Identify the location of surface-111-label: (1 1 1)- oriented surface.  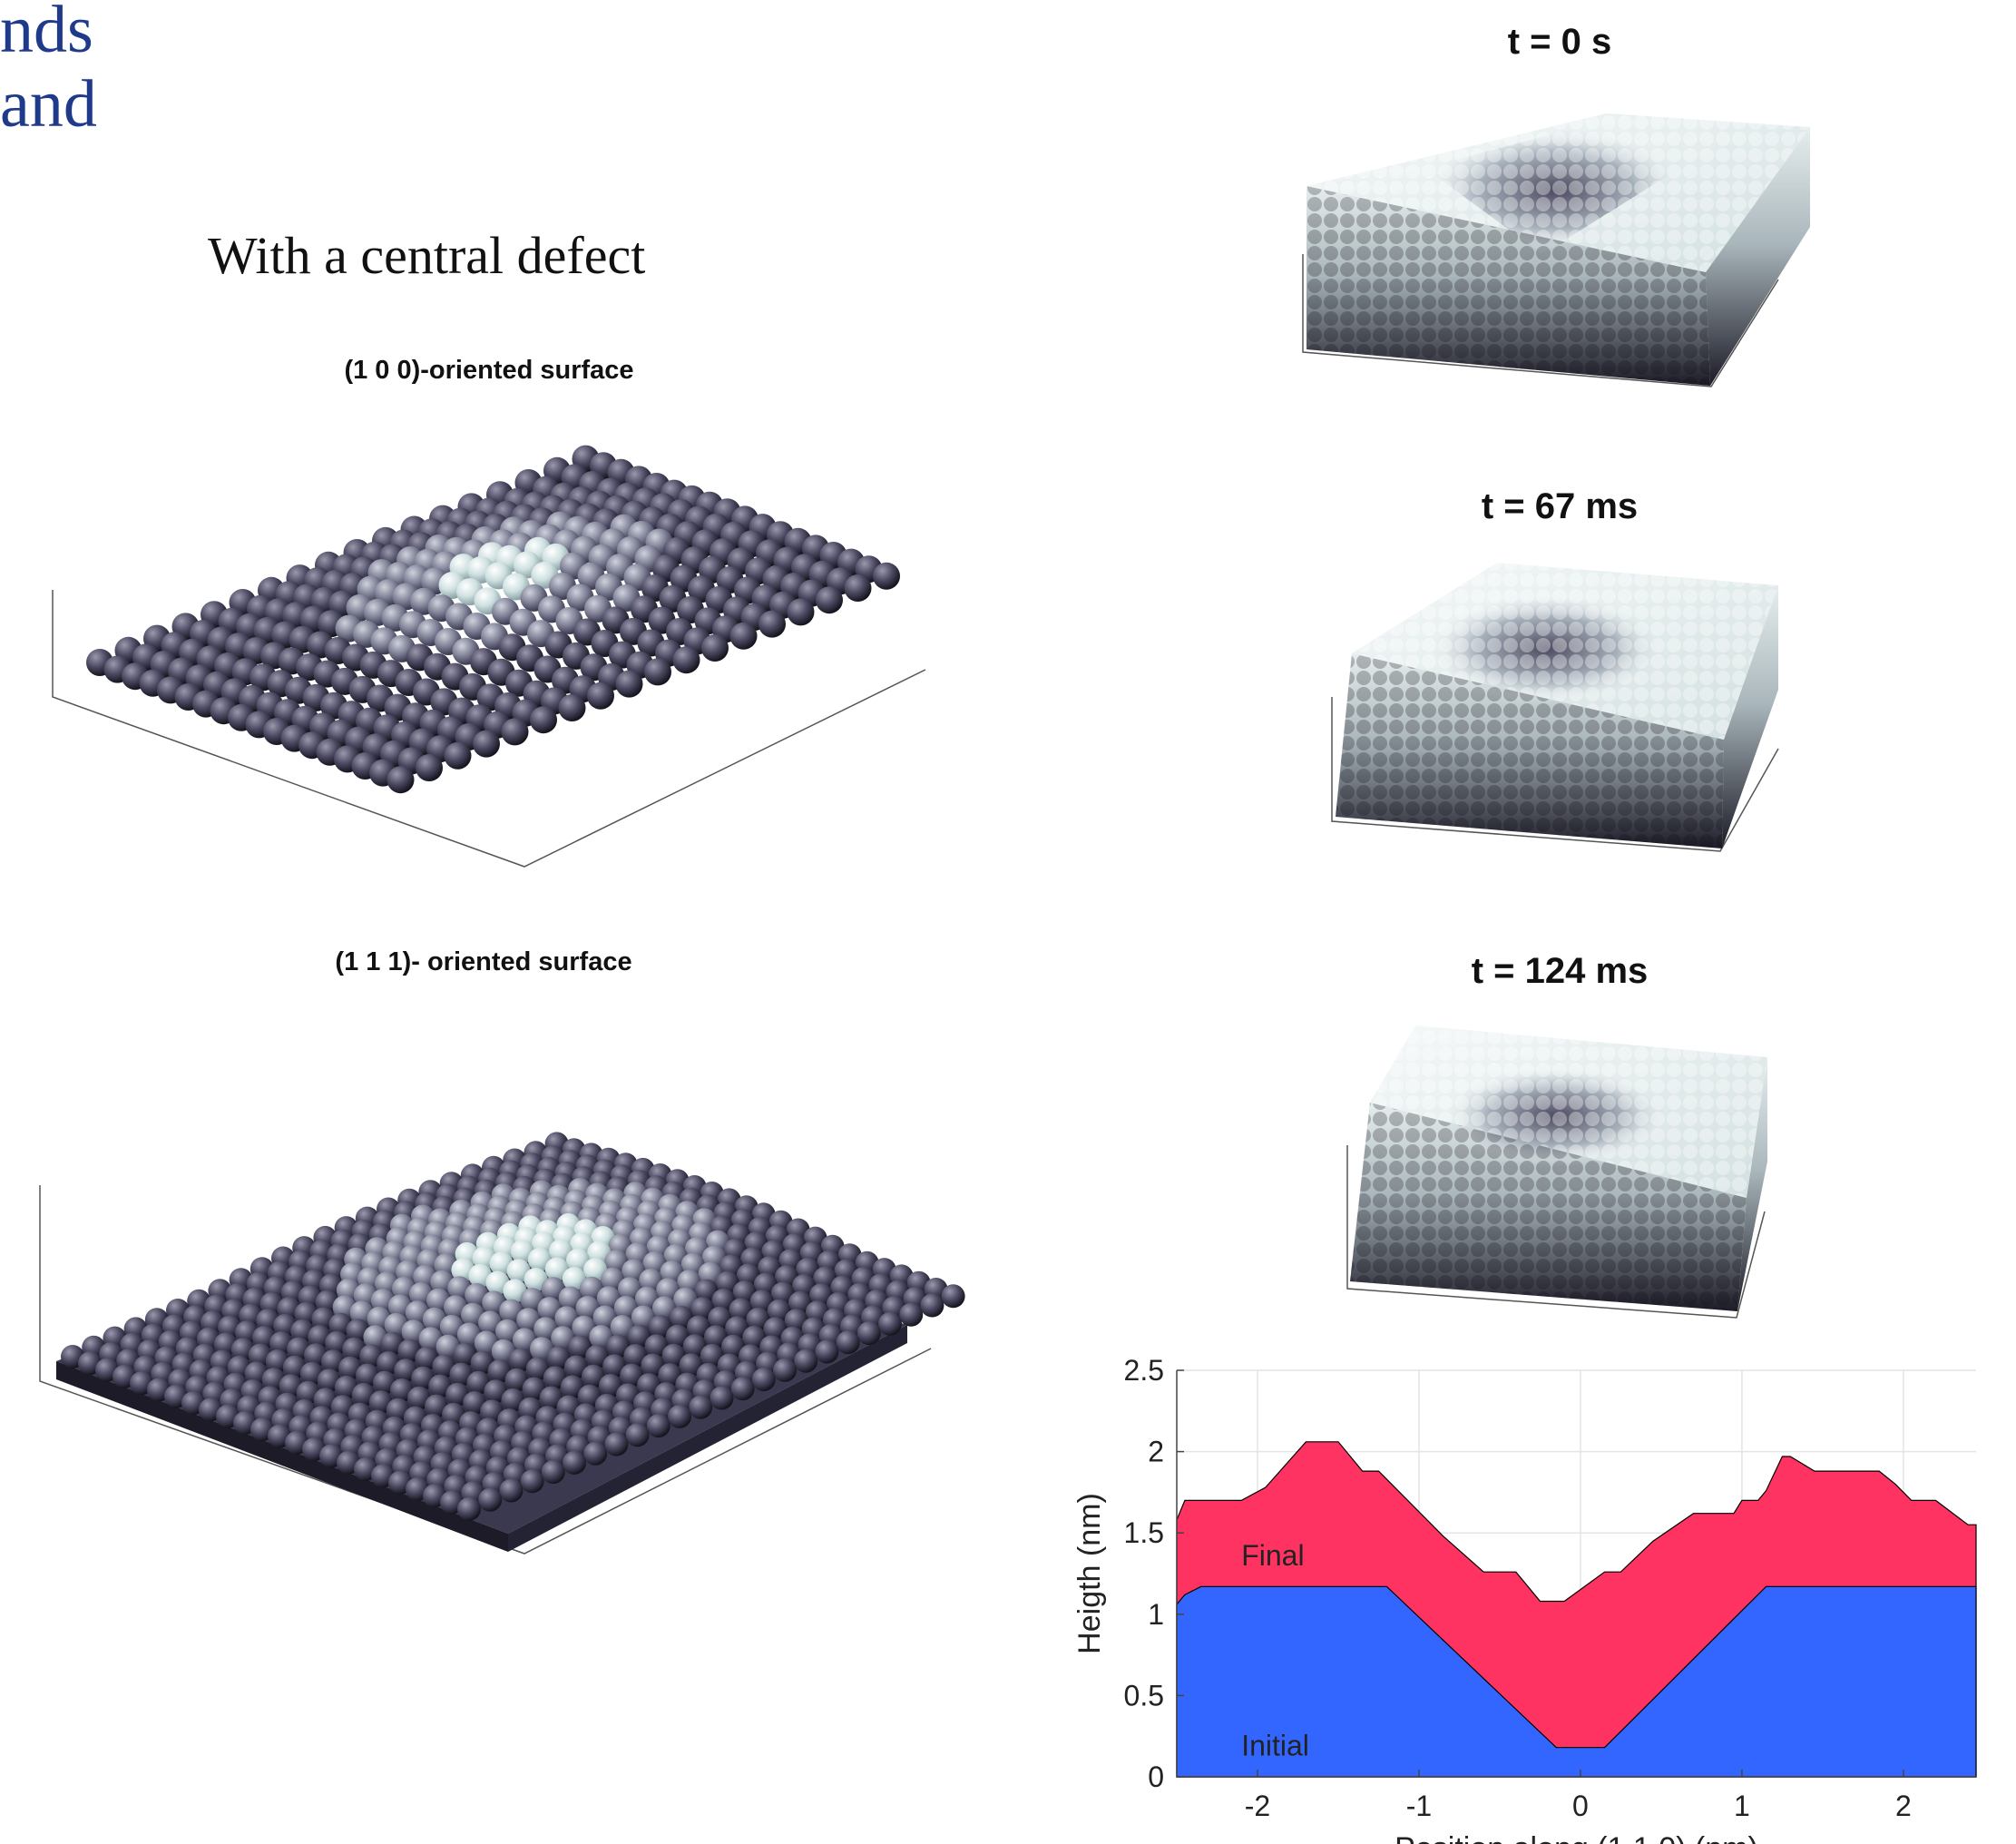
(483, 961).